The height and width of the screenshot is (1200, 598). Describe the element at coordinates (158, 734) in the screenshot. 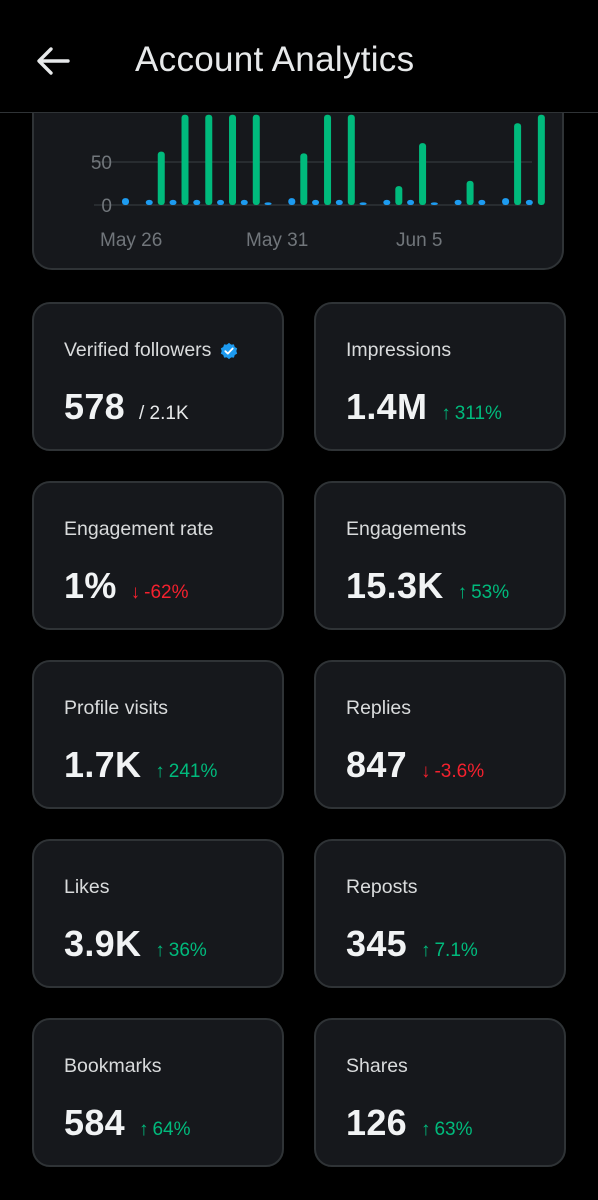

I see `metric-card-profile-visits: Profile visits 1.7K ↑ 241%` at that location.